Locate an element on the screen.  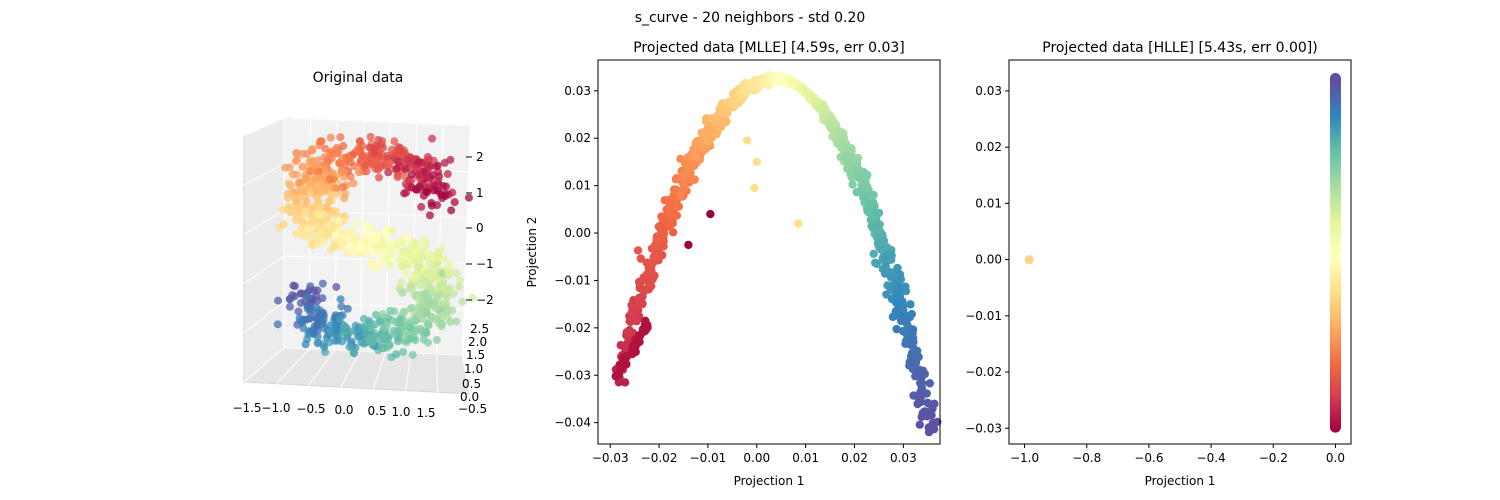
x3d-tick-label: 0.5 is located at coordinates (376, 411).